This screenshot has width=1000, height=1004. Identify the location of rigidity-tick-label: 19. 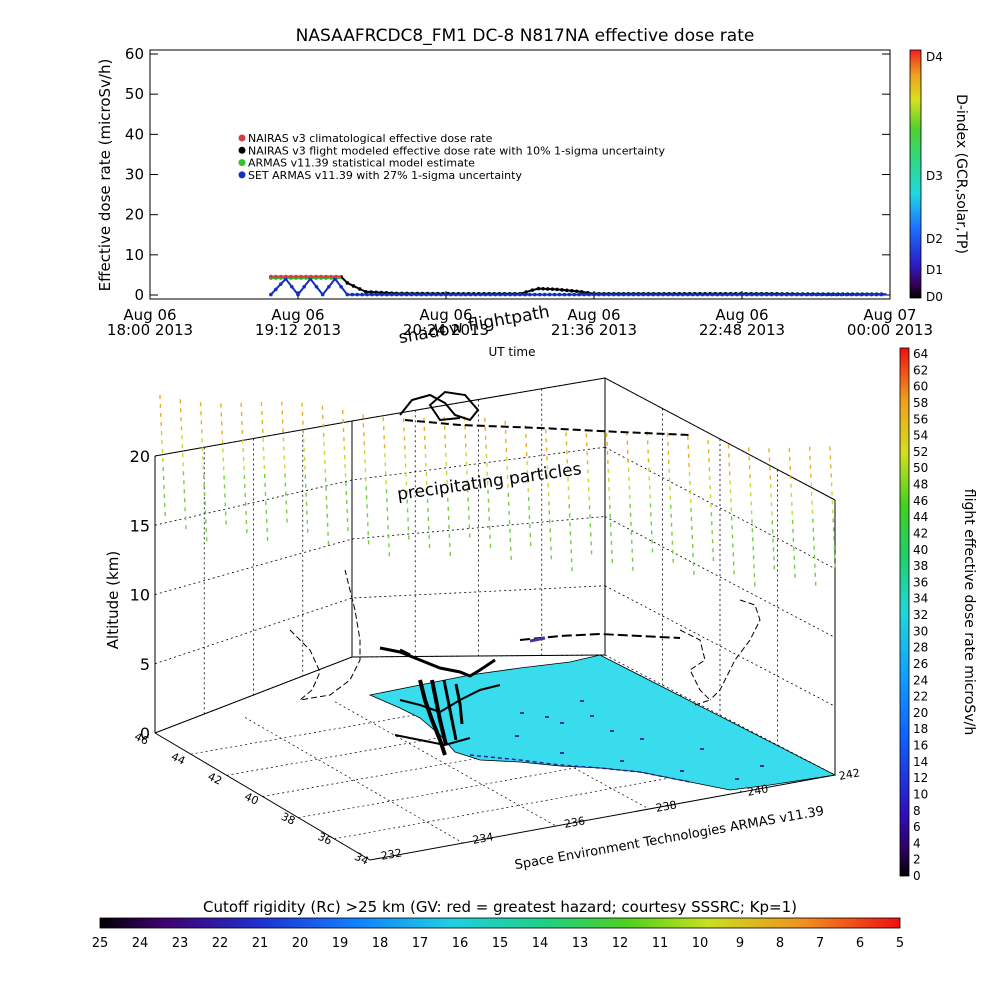
(340, 943).